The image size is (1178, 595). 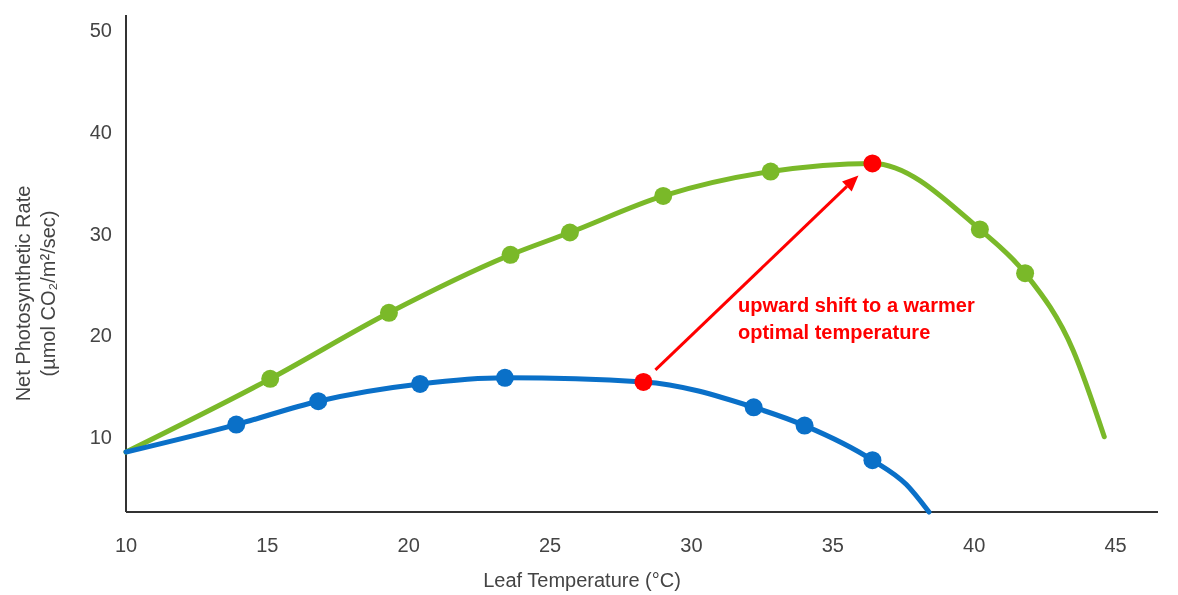 What do you see at coordinates (856, 318) in the screenshot?
I see `annotation: upward shift to a warmer optimal temperature` at bounding box center [856, 318].